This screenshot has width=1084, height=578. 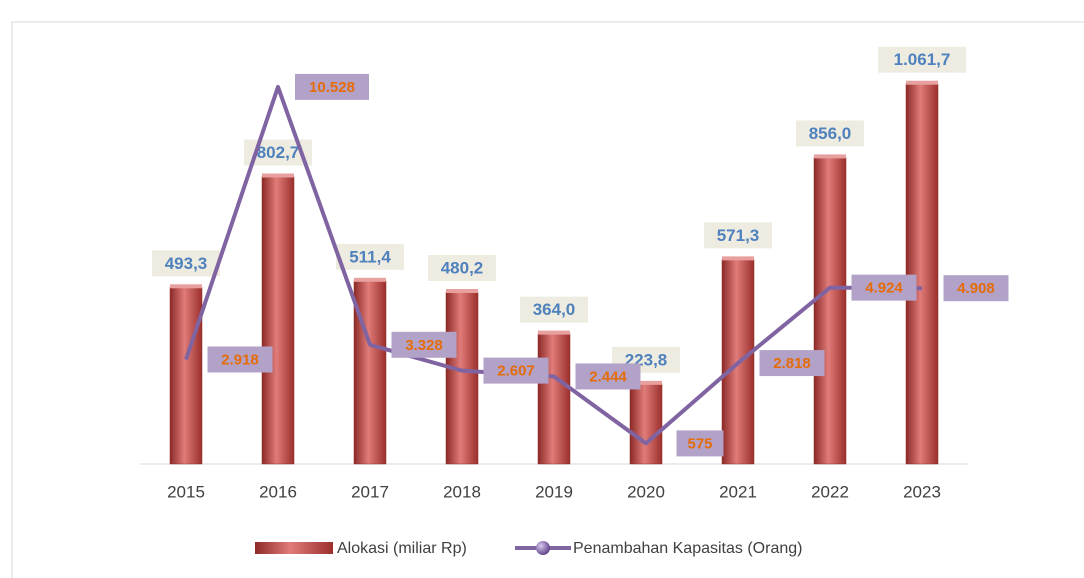 What do you see at coordinates (278, 491) in the screenshot?
I see `x-tick-label: 2016` at bounding box center [278, 491].